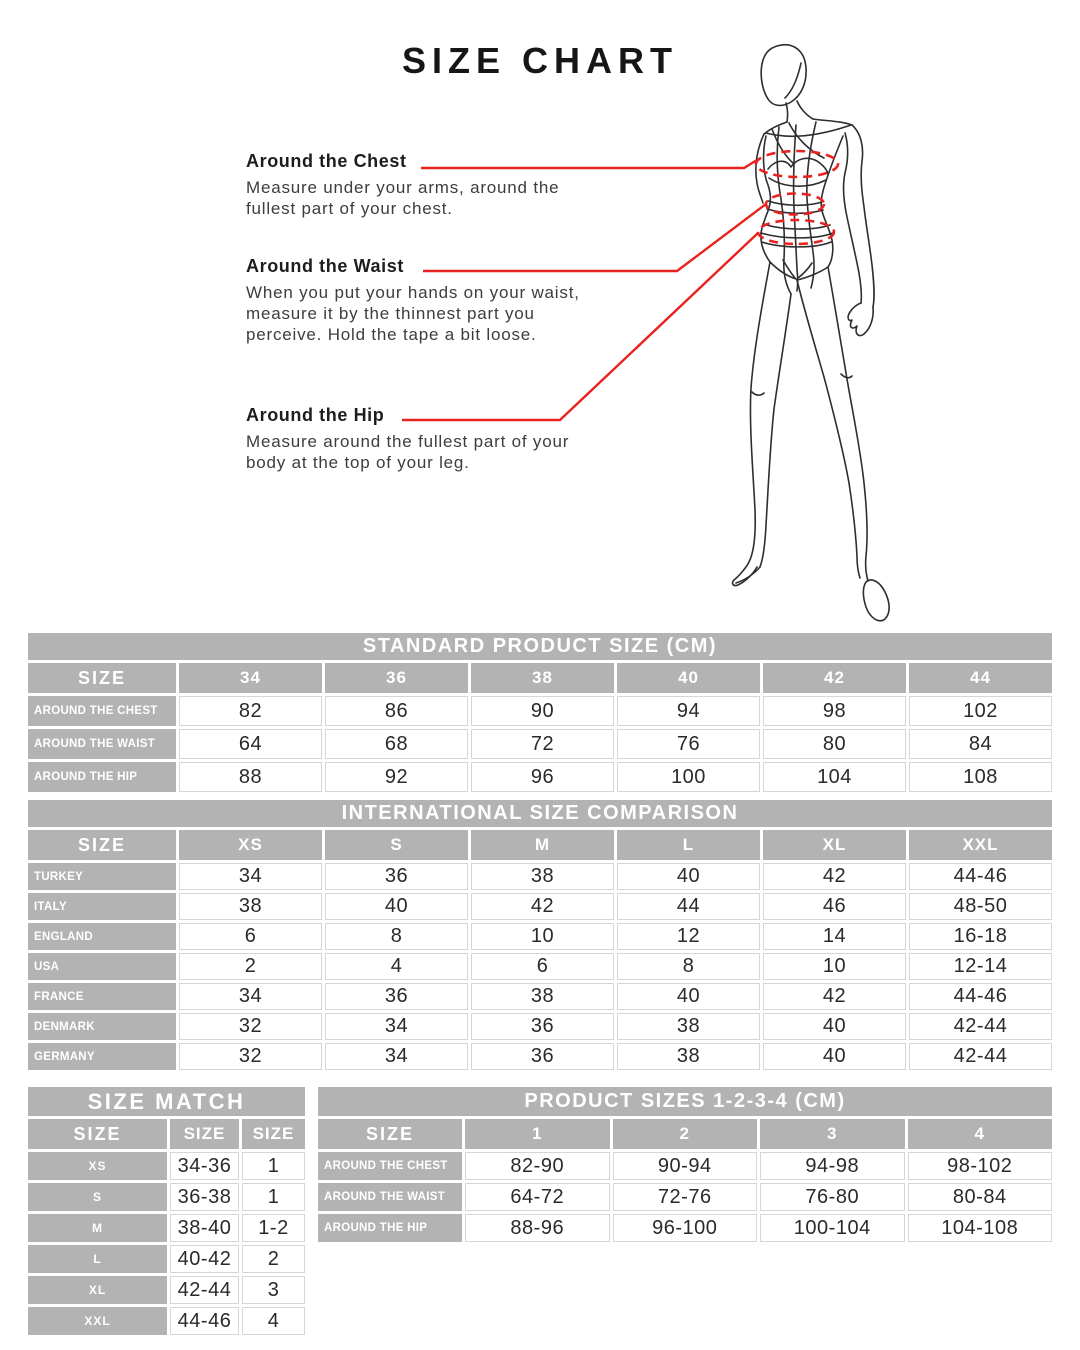 The height and width of the screenshot is (1350, 1080). Describe the element at coordinates (589, 164) in the screenshot. I see `chest-leader-line` at that location.